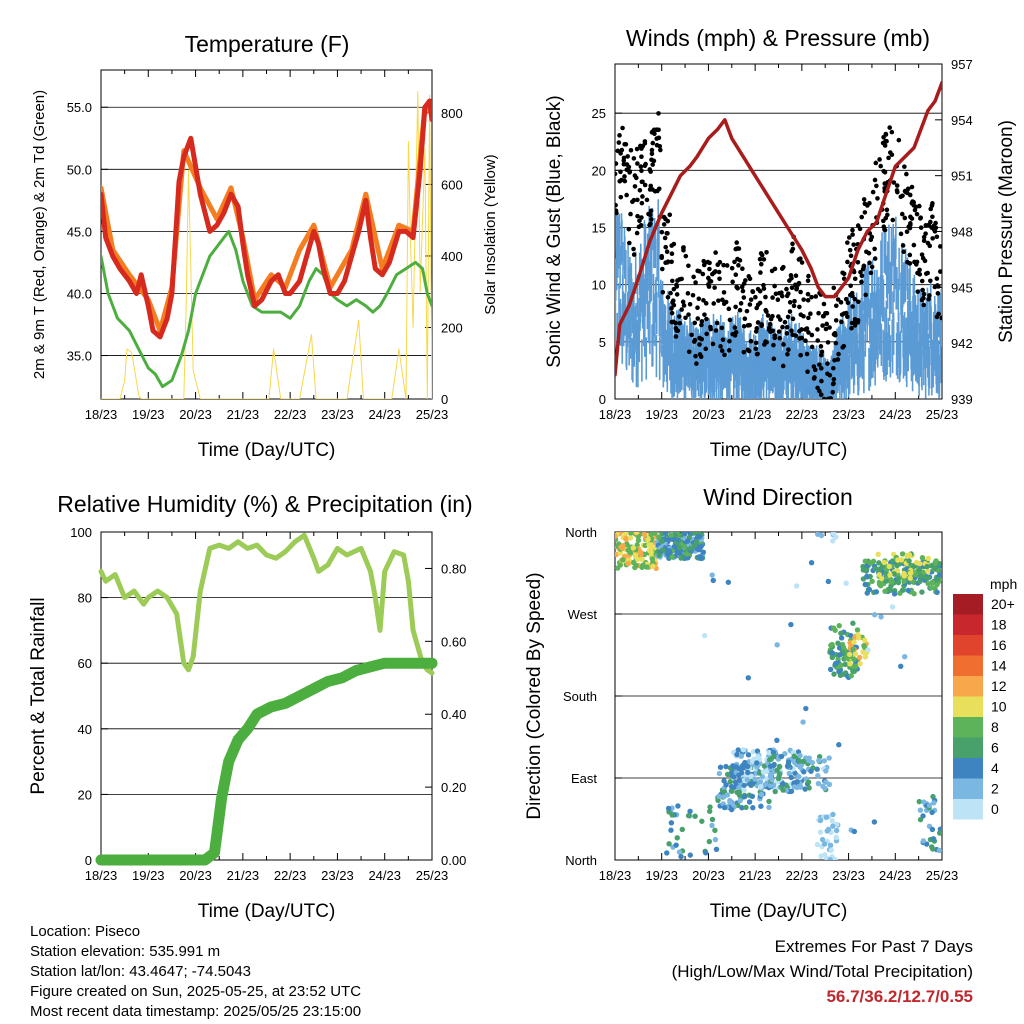  Describe the element at coordinates (962, 176) in the screenshot. I see `y2-tick-label: 951` at that location.